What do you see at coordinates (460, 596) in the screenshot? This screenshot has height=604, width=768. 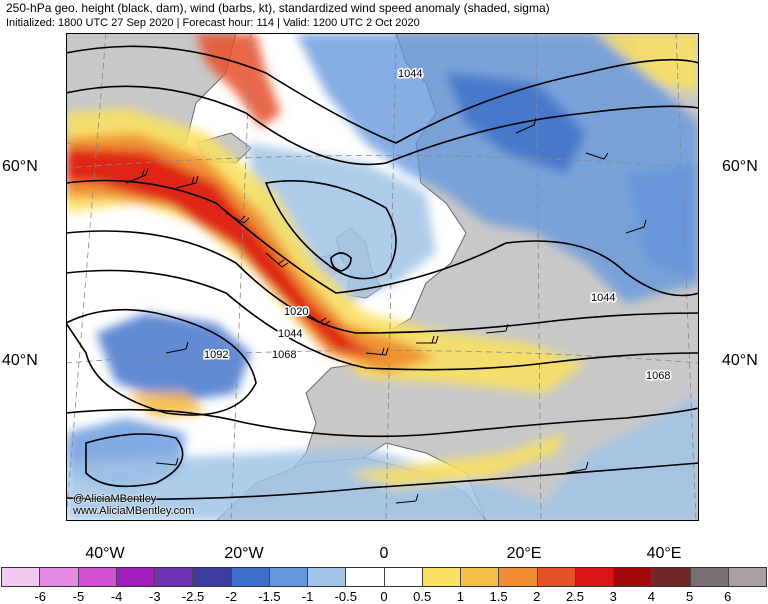 I see `colorbar-tick-label: 1` at bounding box center [460, 596].